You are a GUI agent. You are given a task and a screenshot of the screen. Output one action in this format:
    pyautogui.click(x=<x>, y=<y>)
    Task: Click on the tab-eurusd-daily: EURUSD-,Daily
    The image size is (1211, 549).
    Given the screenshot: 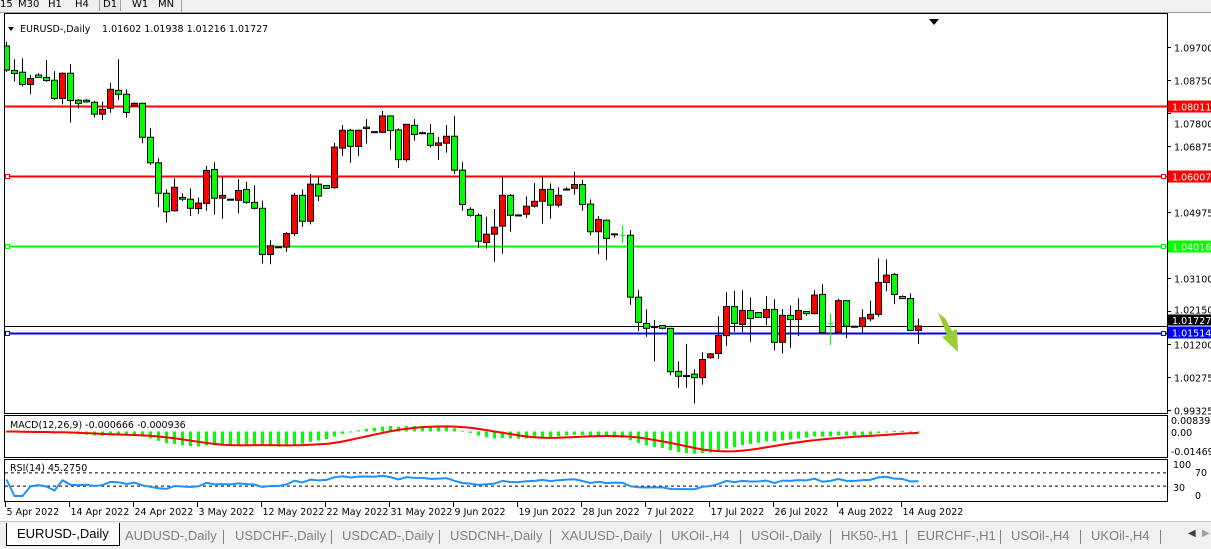 What is the action you would take?
    pyautogui.click(x=63, y=534)
    